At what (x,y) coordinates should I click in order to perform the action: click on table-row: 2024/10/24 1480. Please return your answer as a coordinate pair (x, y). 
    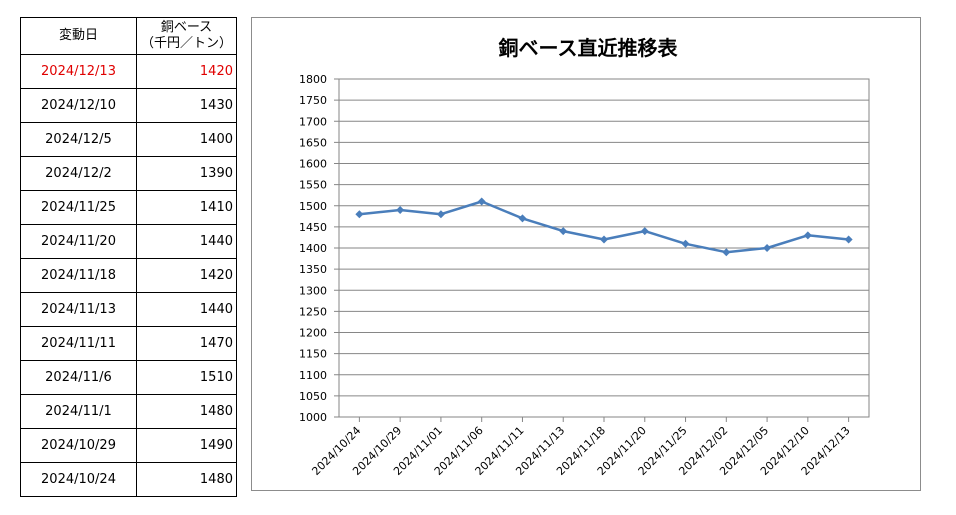
    Looking at the image, I should click on (128, 479).